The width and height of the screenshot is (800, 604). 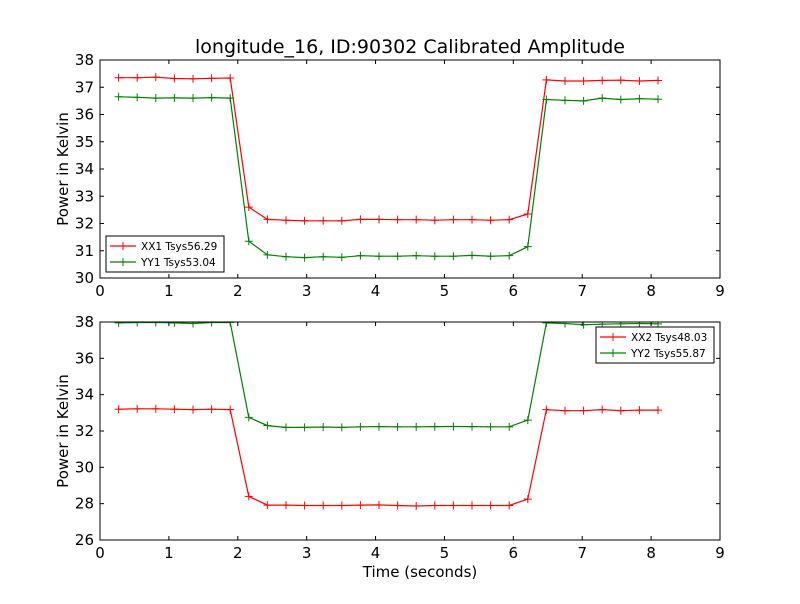 I want to click on y-axis-label: Power in Kelvin, so click(x=63, y=431).